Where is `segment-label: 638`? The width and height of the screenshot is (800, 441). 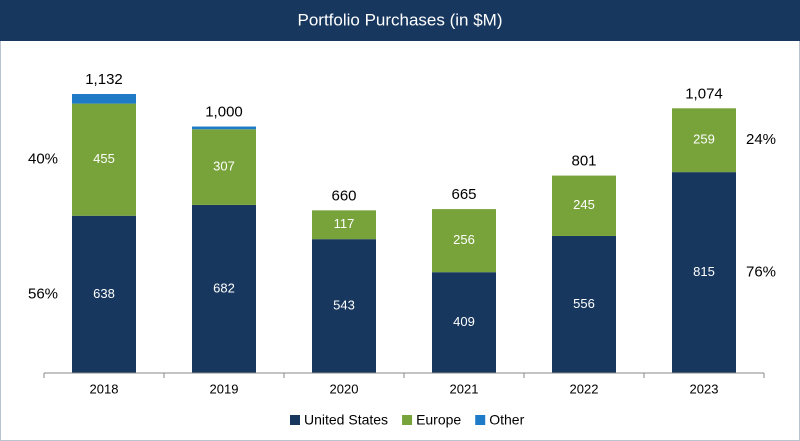 segment-label: 638 is located at coordinates (104, 293).